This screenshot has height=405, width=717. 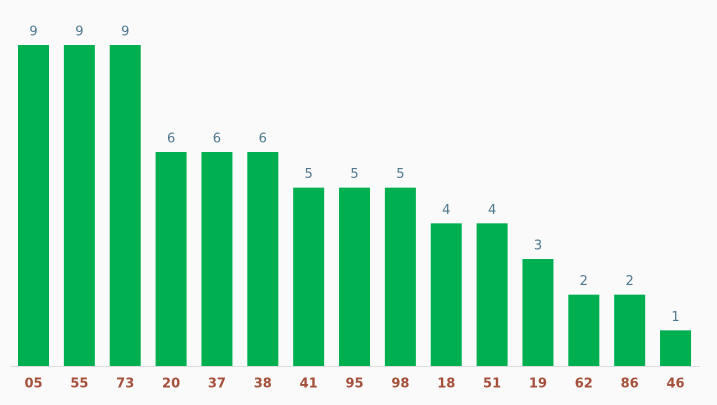 What do you see at coordinates (400, 384) in the screenshot?
I see `x-tick-label: 98` at bounding box center [400, 384].